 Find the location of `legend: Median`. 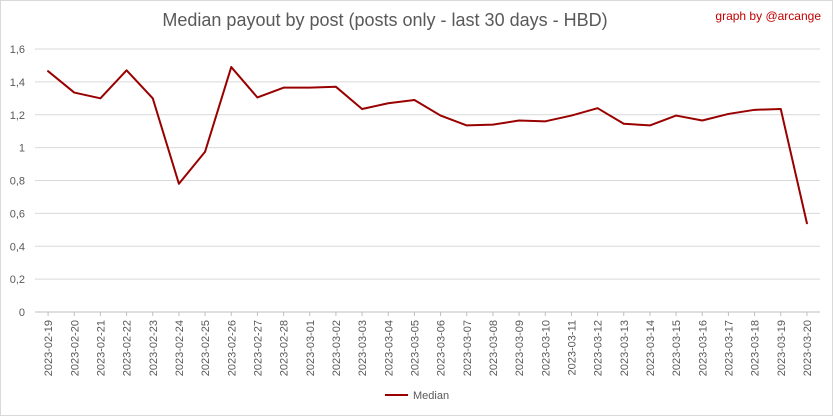

legend: Median is located at coordinates (417, 396).